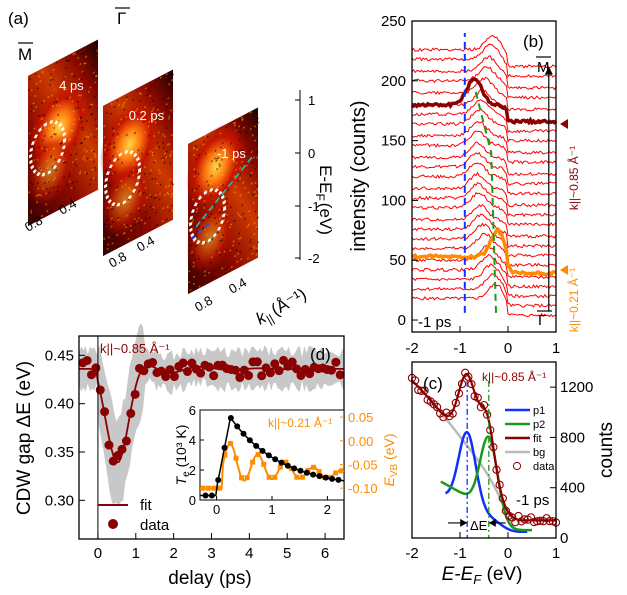 The height and width of the screenshot is (595, 627). What do you see at coordinates (71, 85) in the screenshot?
I see `frame-time-label: 4 ps` at bounding box center [71, 85].